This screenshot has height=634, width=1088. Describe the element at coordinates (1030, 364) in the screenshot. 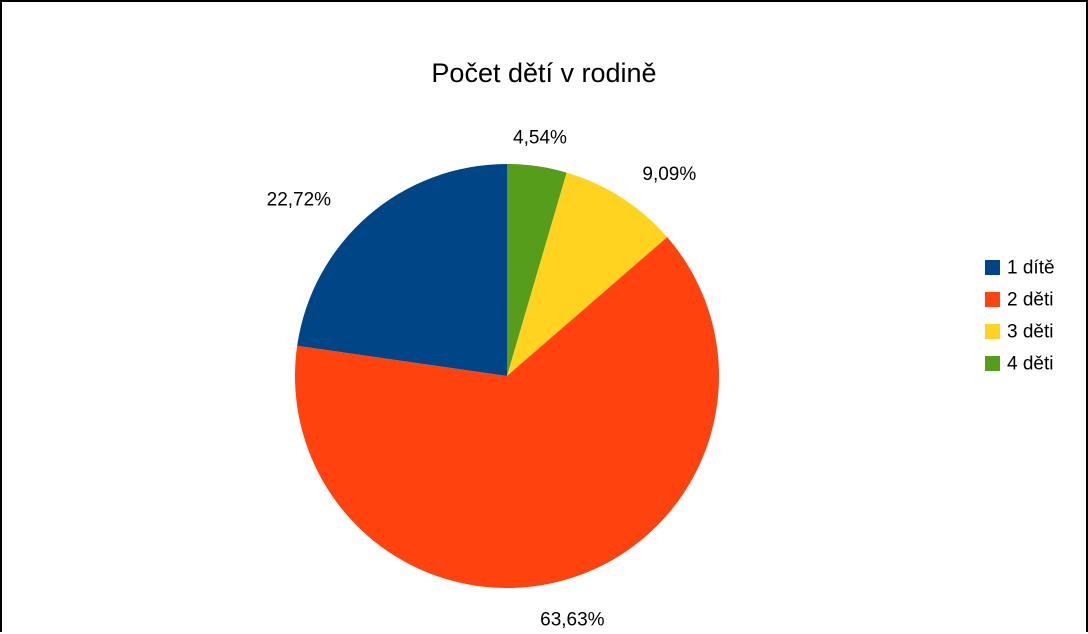

I see `legend-label-4: 4 děti` at that location.